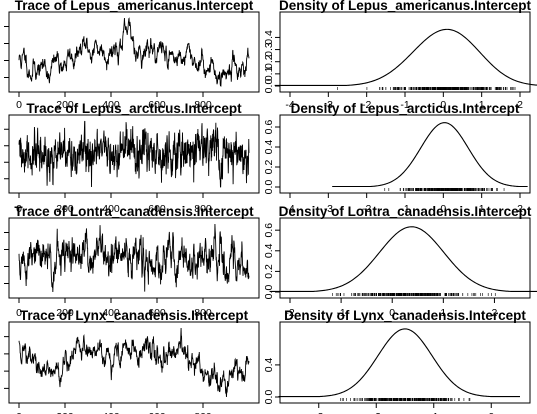 Image resolution: width=537 pixels, height=414 pixels. Describe the element at coordinates (134, 108) in the screenshot. I see `panel-title: Trace of Lepus_arcticus.Intercept` at that location.